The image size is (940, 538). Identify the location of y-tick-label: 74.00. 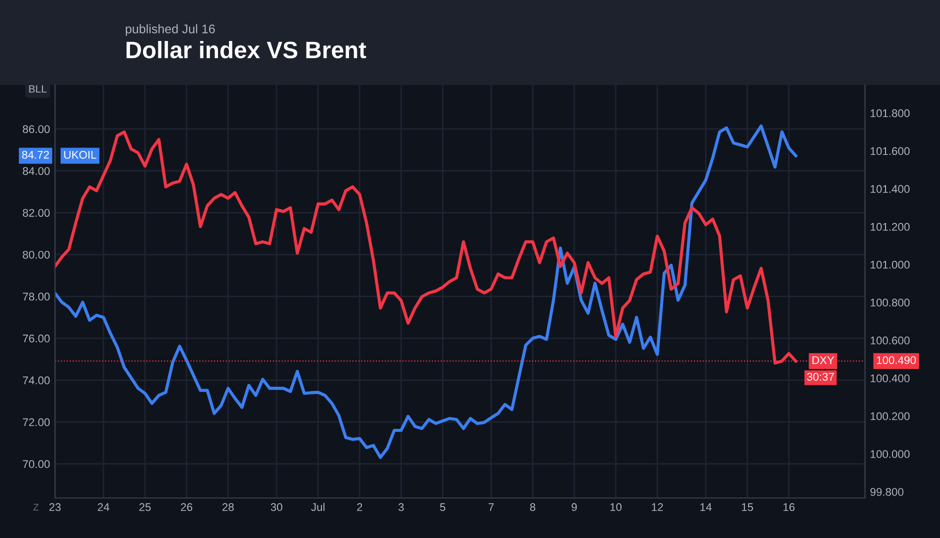
(36, 380).